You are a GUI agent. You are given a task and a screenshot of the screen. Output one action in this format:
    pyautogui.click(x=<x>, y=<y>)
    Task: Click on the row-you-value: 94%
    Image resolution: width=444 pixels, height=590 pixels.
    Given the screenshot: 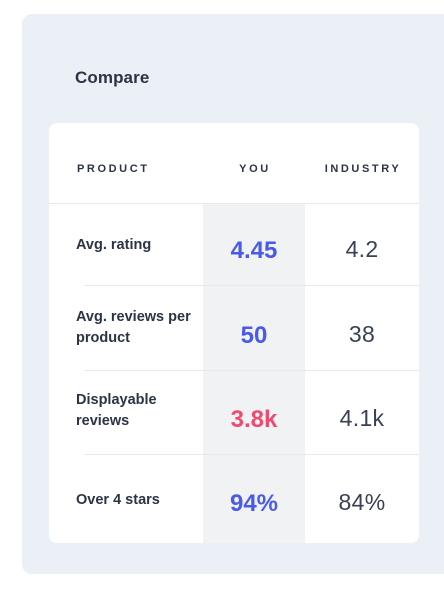 What is the action you would take?
    pyautogui.click(x=254, y=503)
    